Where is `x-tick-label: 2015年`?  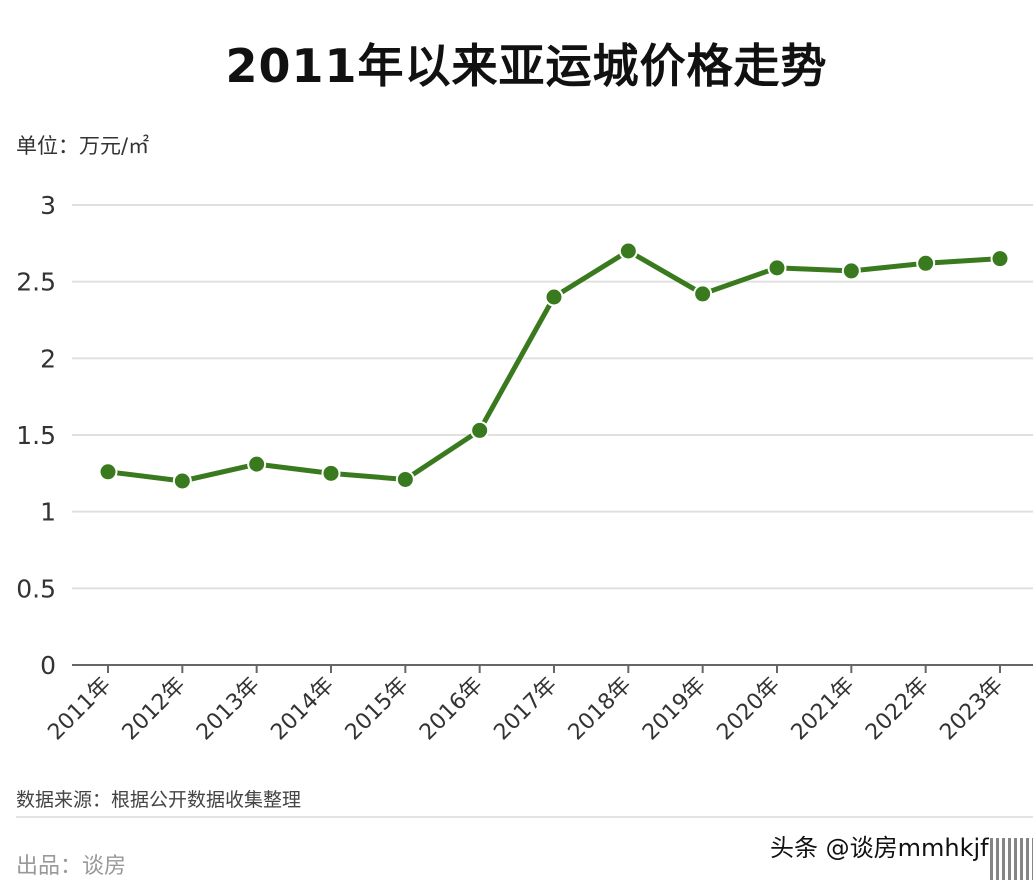 x-tick-label: 2015年 is located at coordinates (377, 709).